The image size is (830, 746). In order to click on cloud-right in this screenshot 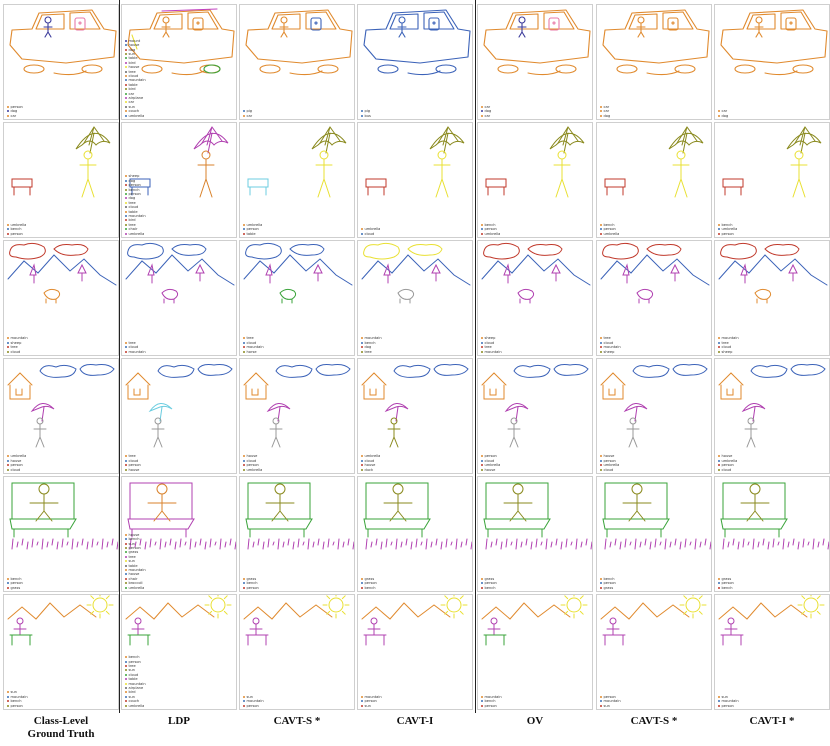, I will do `click(451, 370)`.